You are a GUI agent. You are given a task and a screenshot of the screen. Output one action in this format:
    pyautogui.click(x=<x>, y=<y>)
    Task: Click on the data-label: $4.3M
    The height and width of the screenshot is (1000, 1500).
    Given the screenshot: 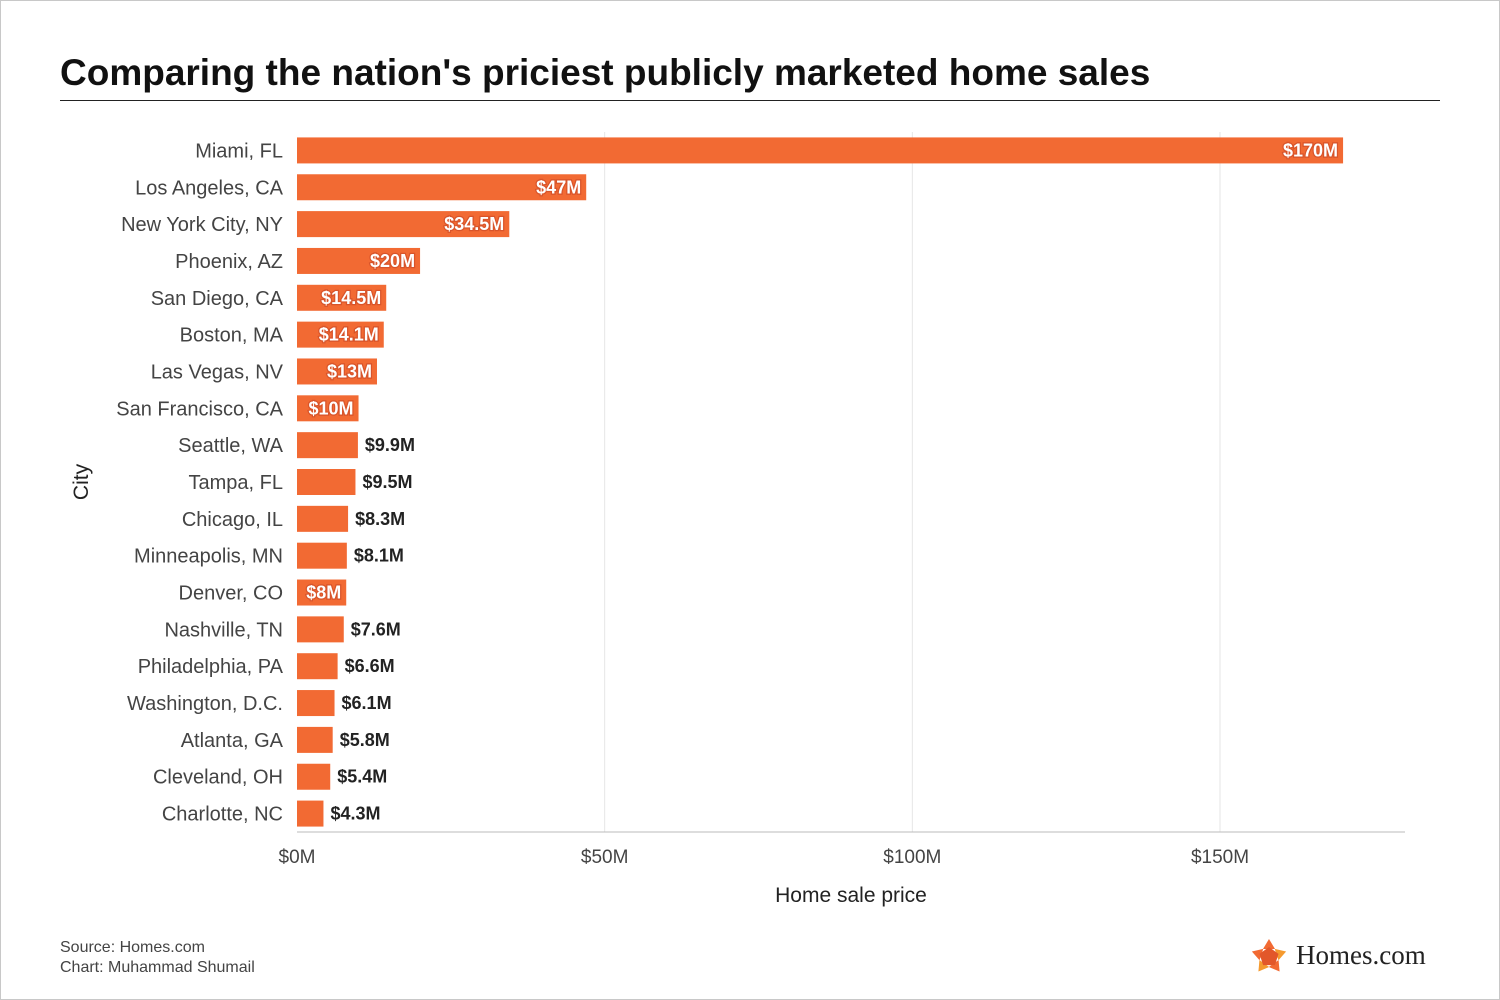 What is the action you would take?
    pyautogui.click(x=355, y=814)
    